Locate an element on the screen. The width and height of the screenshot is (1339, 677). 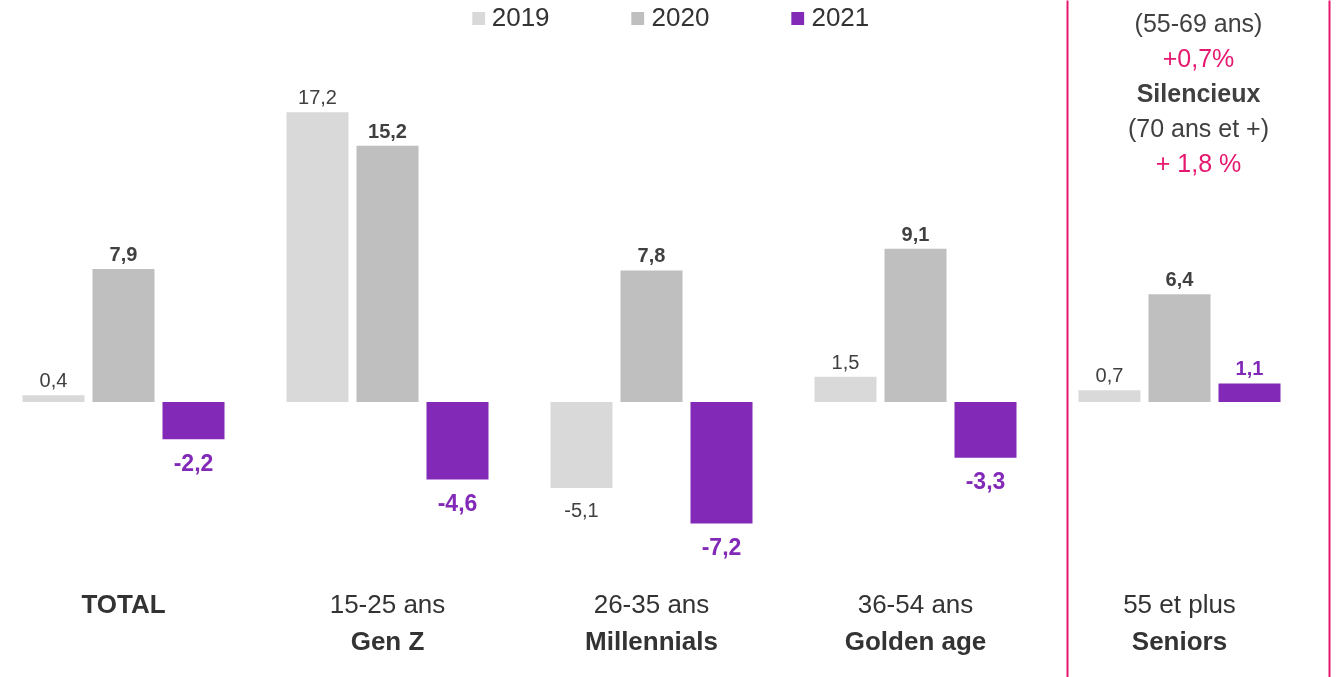
x-tick-label: 55 et plus Seniors is located at coordinates (1179, 622).